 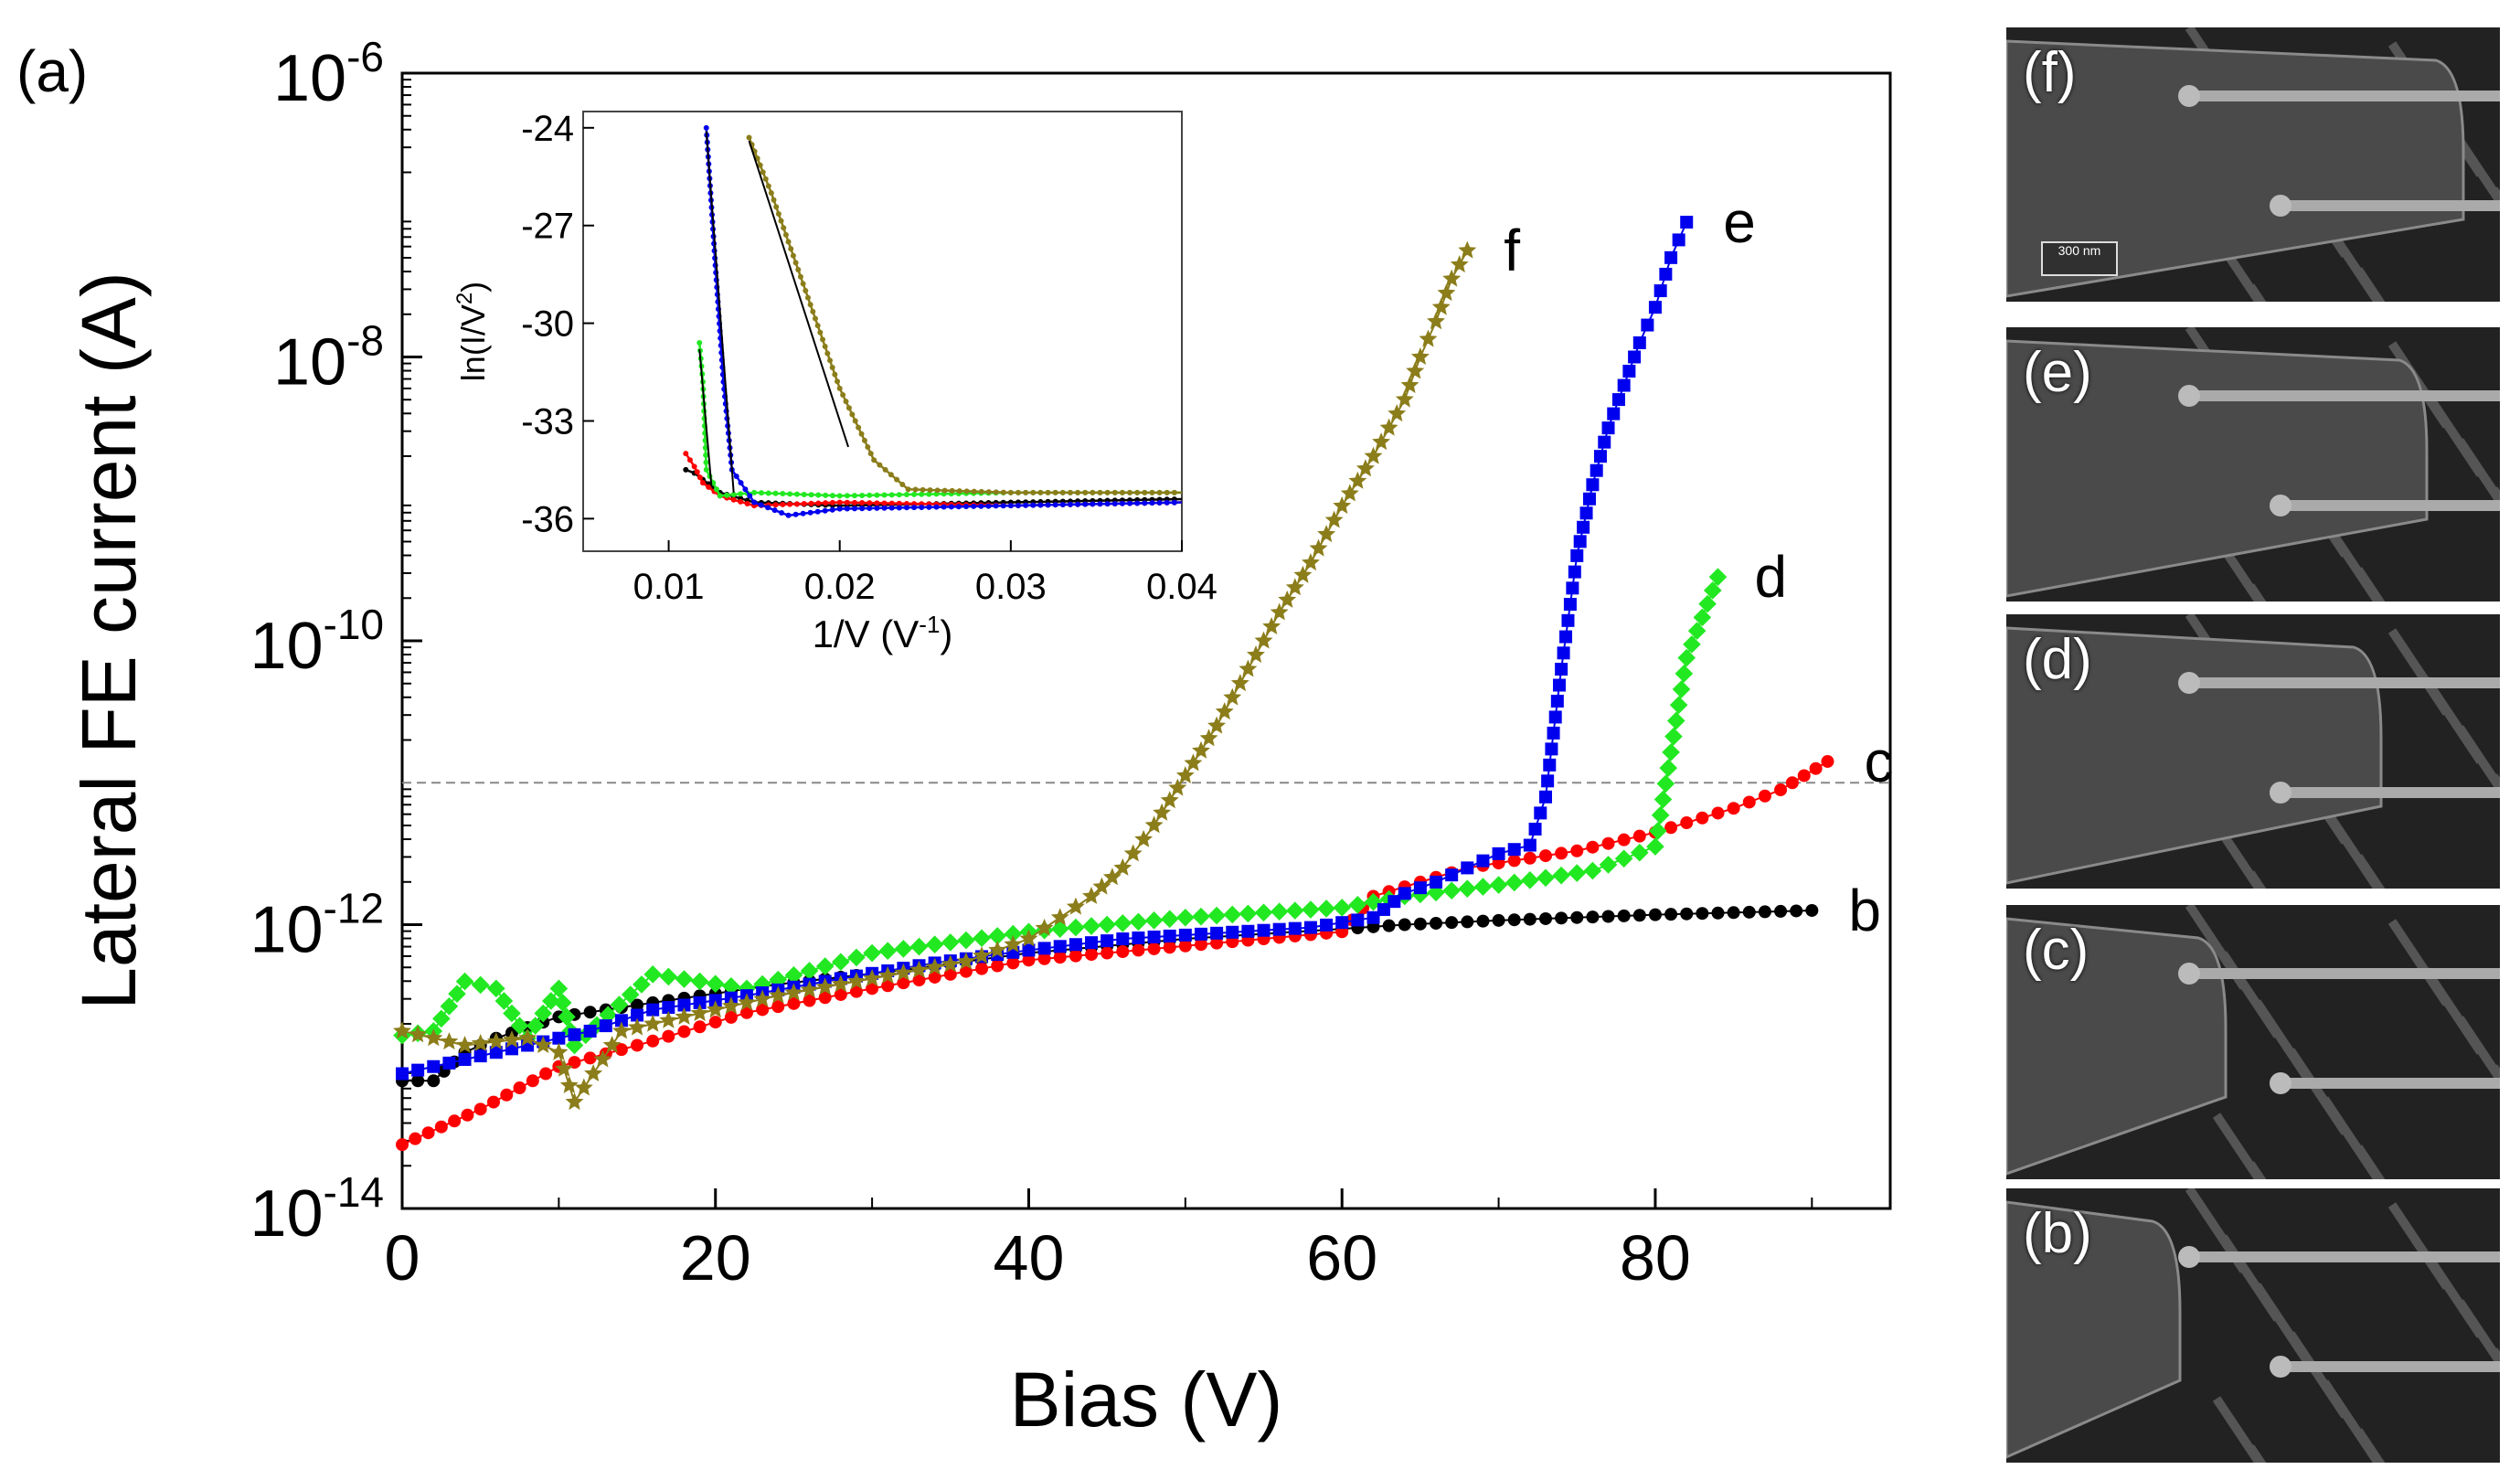 What do you see at coordinates (329, 74) in the screenshot?
I see `y-tick-label: 10-6` at bounding box center [329, 74].